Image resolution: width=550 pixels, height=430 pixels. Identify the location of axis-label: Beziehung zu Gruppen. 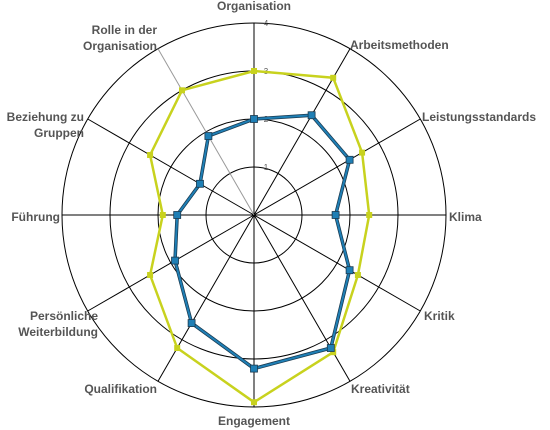
(45, 125).